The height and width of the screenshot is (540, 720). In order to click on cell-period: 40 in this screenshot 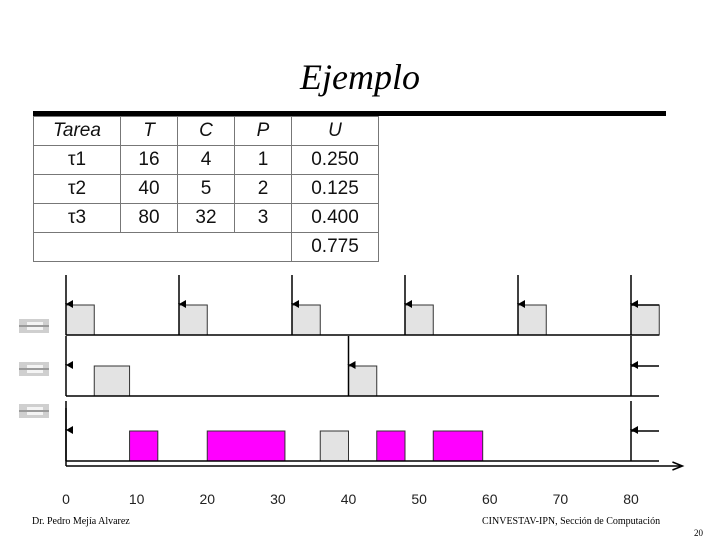, I will do `click(149, 189)`.